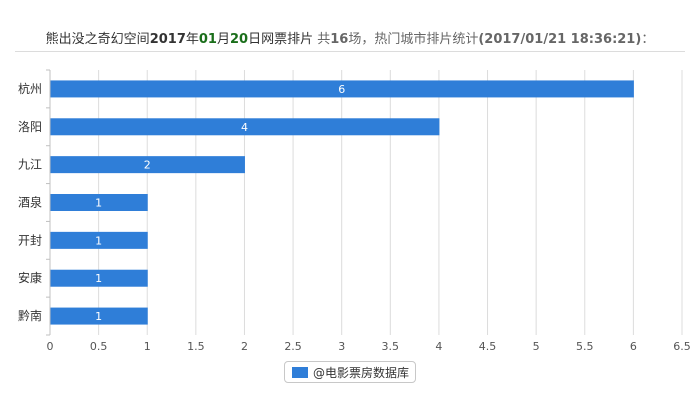 The width and height of the screenshot is (700, 412). I want to click on x-tick-label: 4.5, so click(488, 346).